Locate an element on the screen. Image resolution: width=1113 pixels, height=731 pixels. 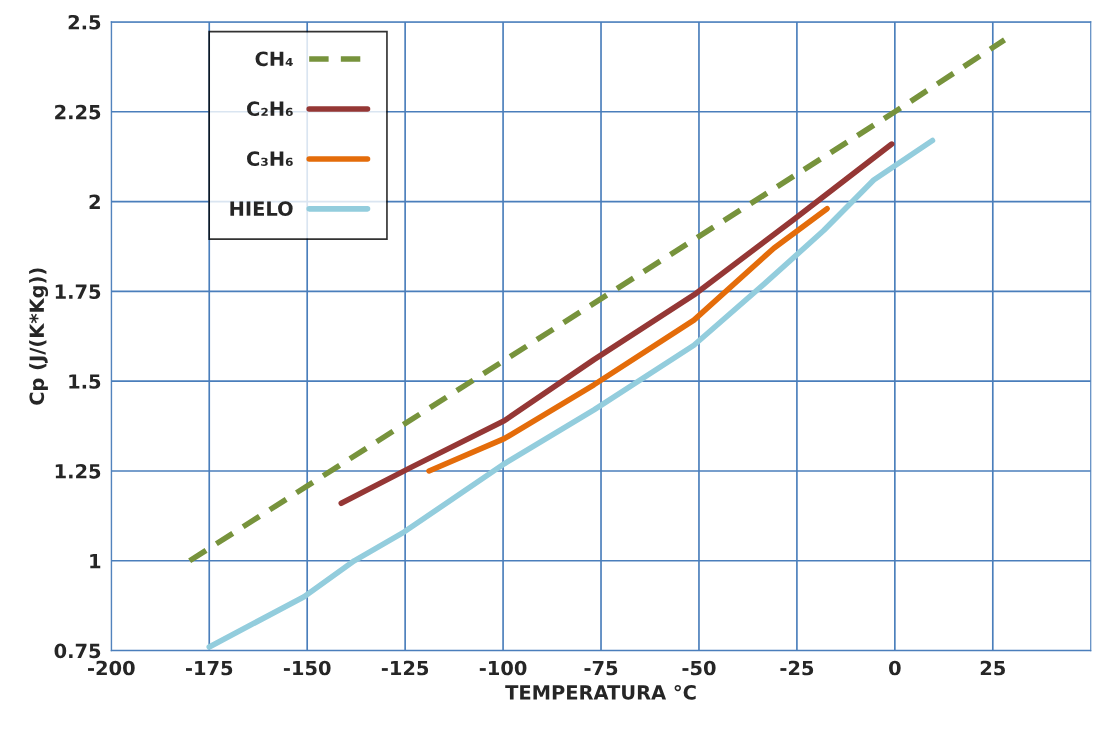
legend-label: CH₄ is located at coordinates (274, 59).